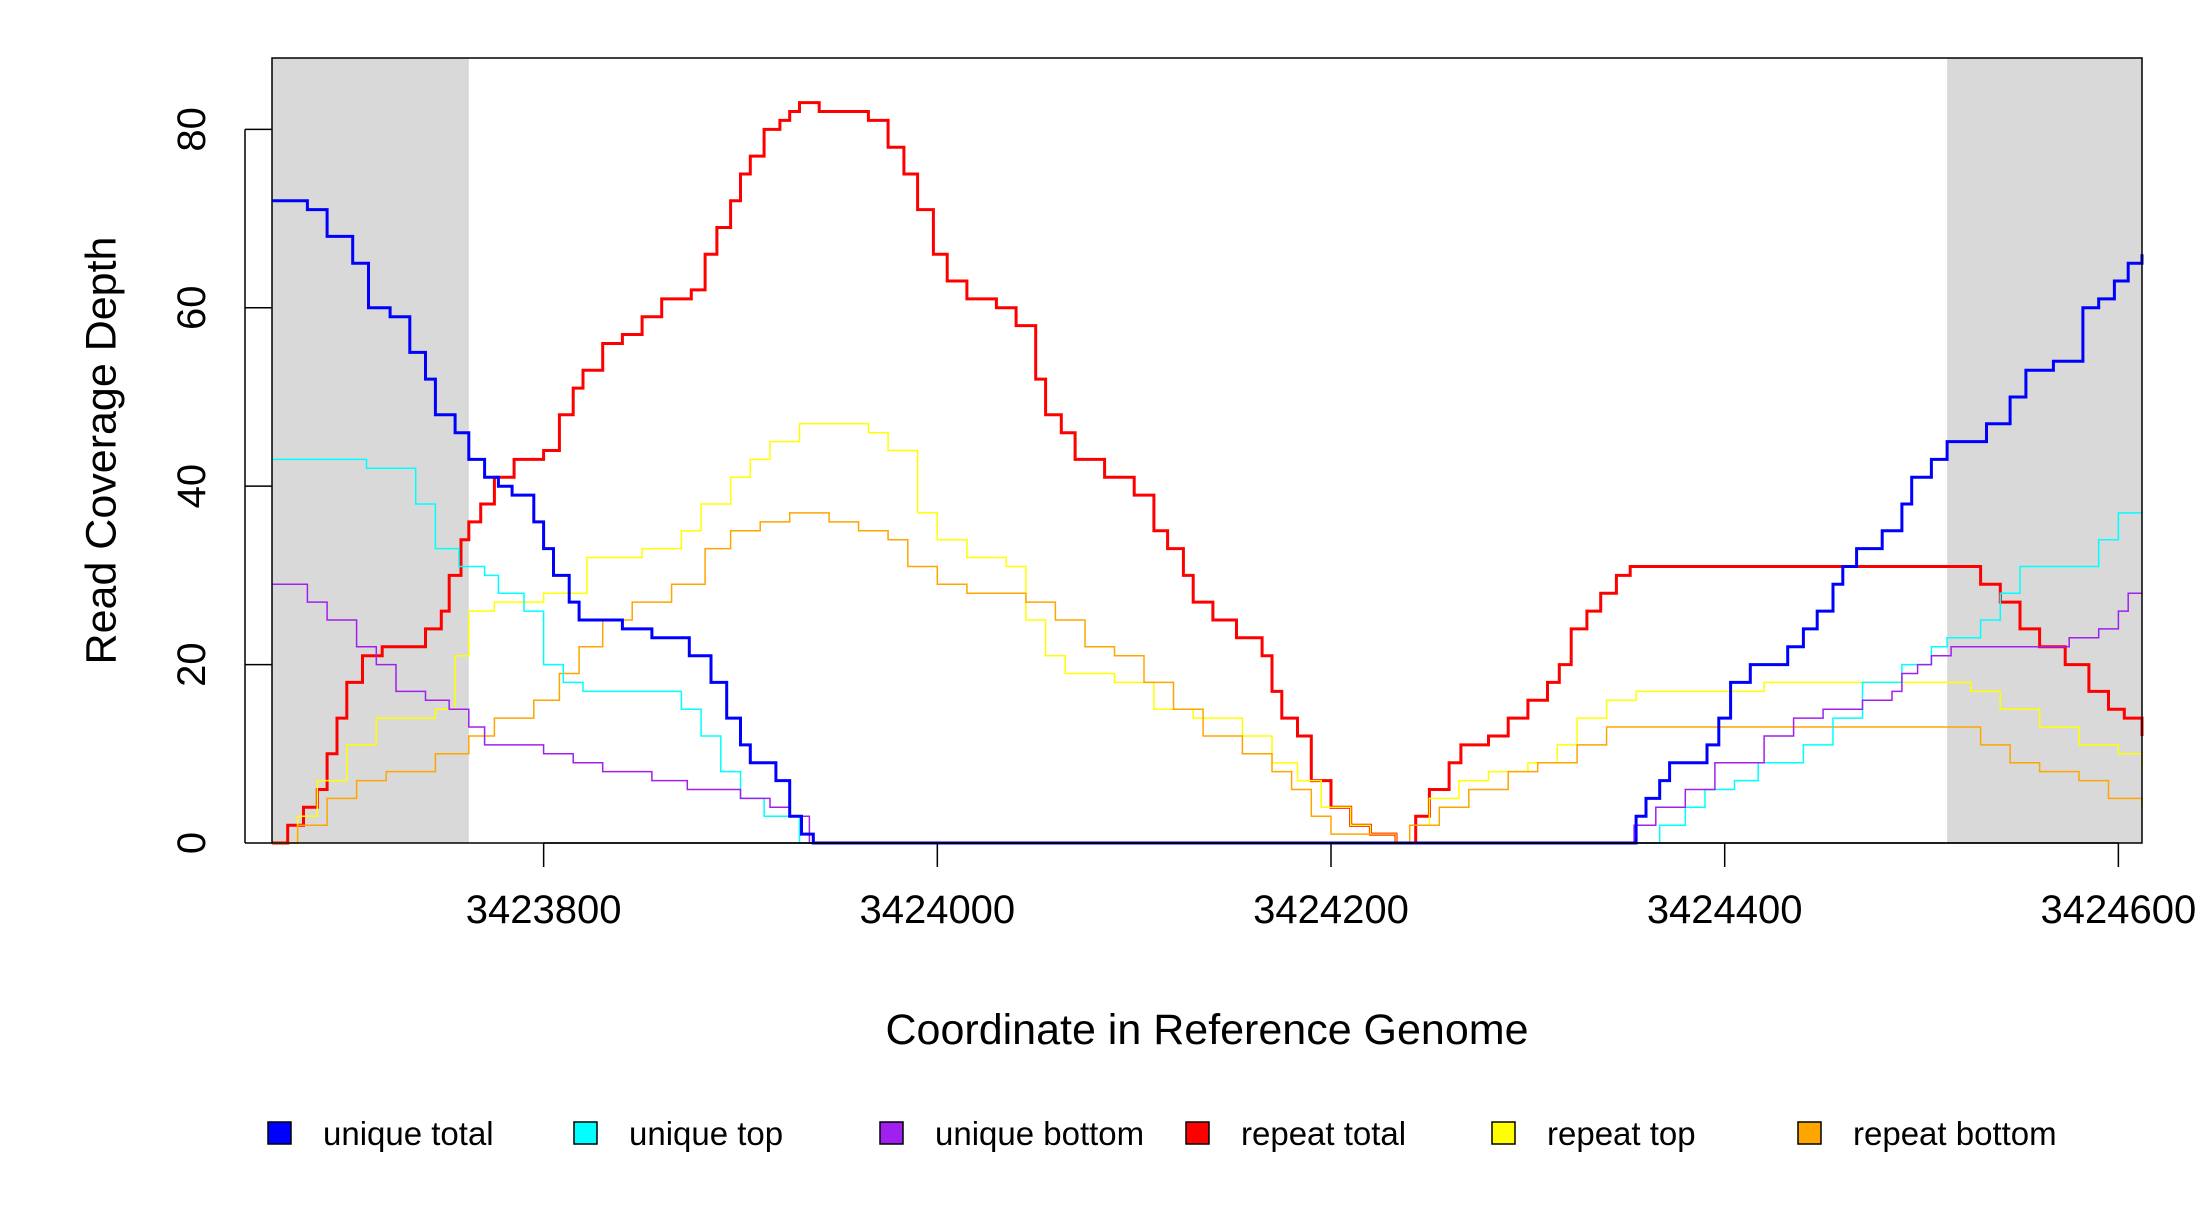  Describe the element at coordinates (1197, 1133) in the screenshot. I see `legend-swatch-repeat-total` at that location.